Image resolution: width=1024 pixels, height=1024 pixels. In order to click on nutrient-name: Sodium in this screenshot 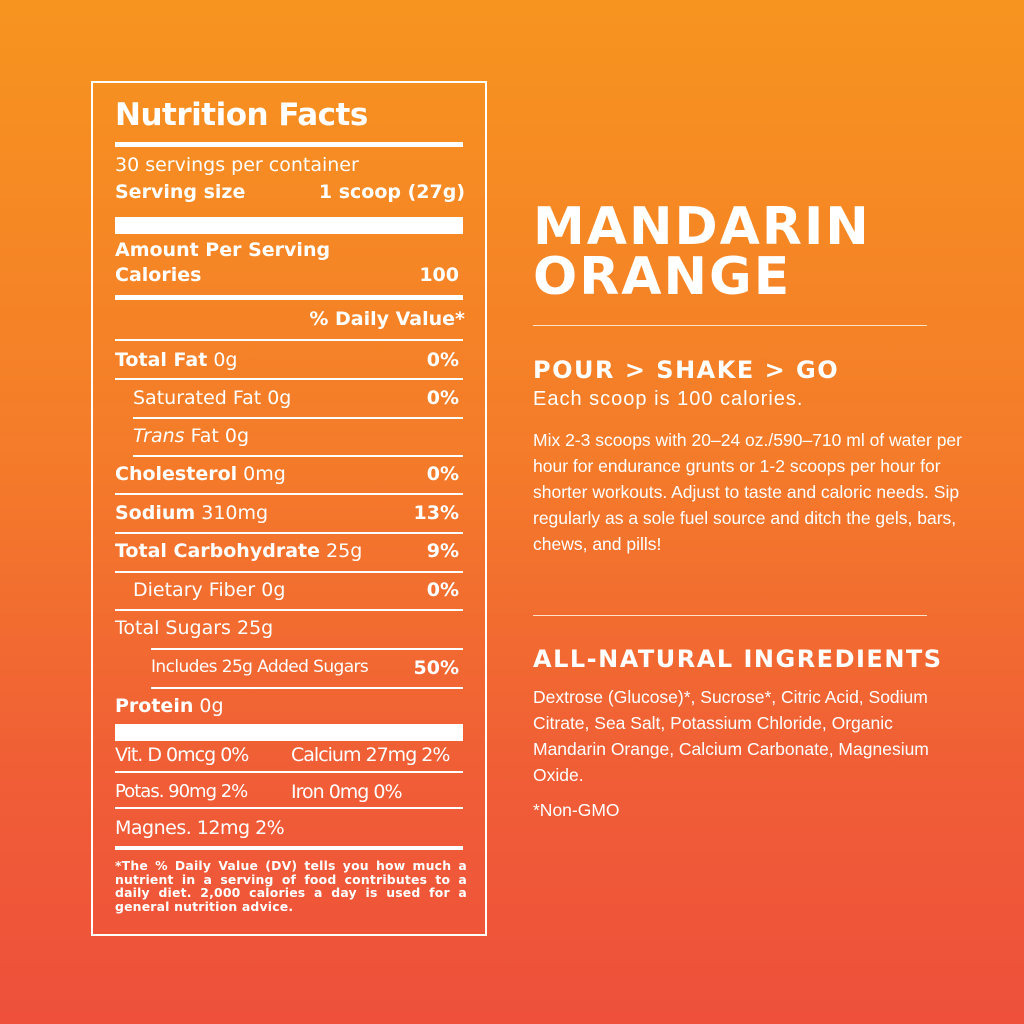, I will do `click(155, 513)`.